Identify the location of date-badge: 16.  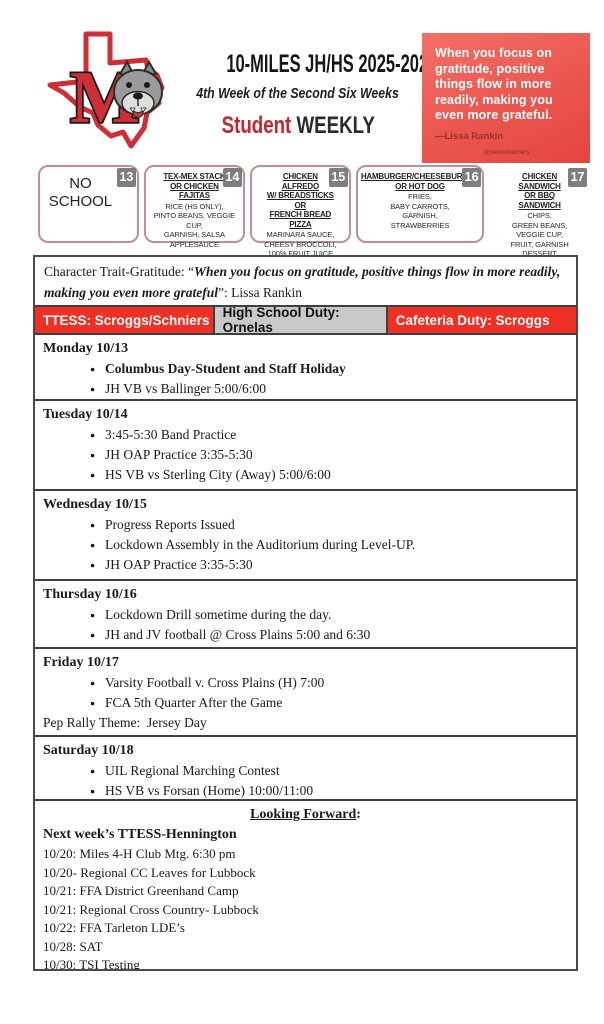
(472, 177).